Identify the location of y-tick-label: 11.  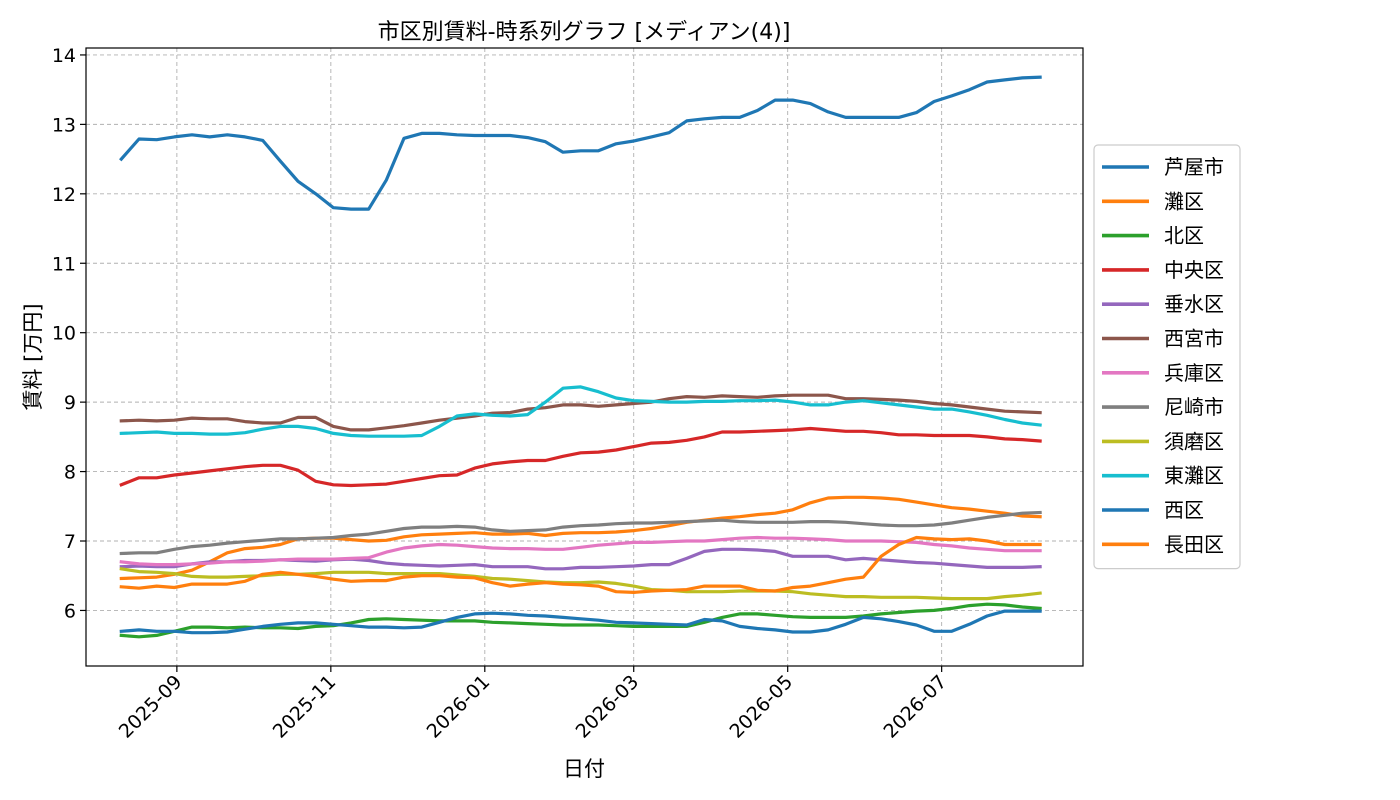
(64, 264).